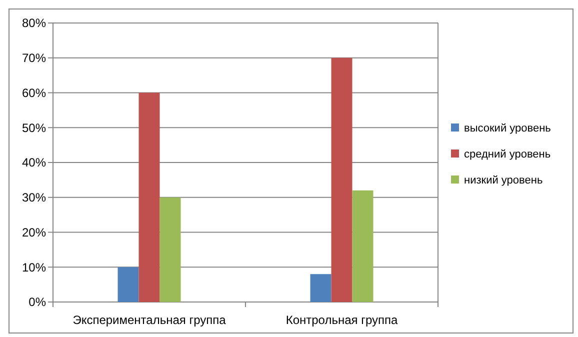 The height and width of the screenshot is (337, 578). I want to click on x-tick-label: Контрольная группа, so click(342, 320).